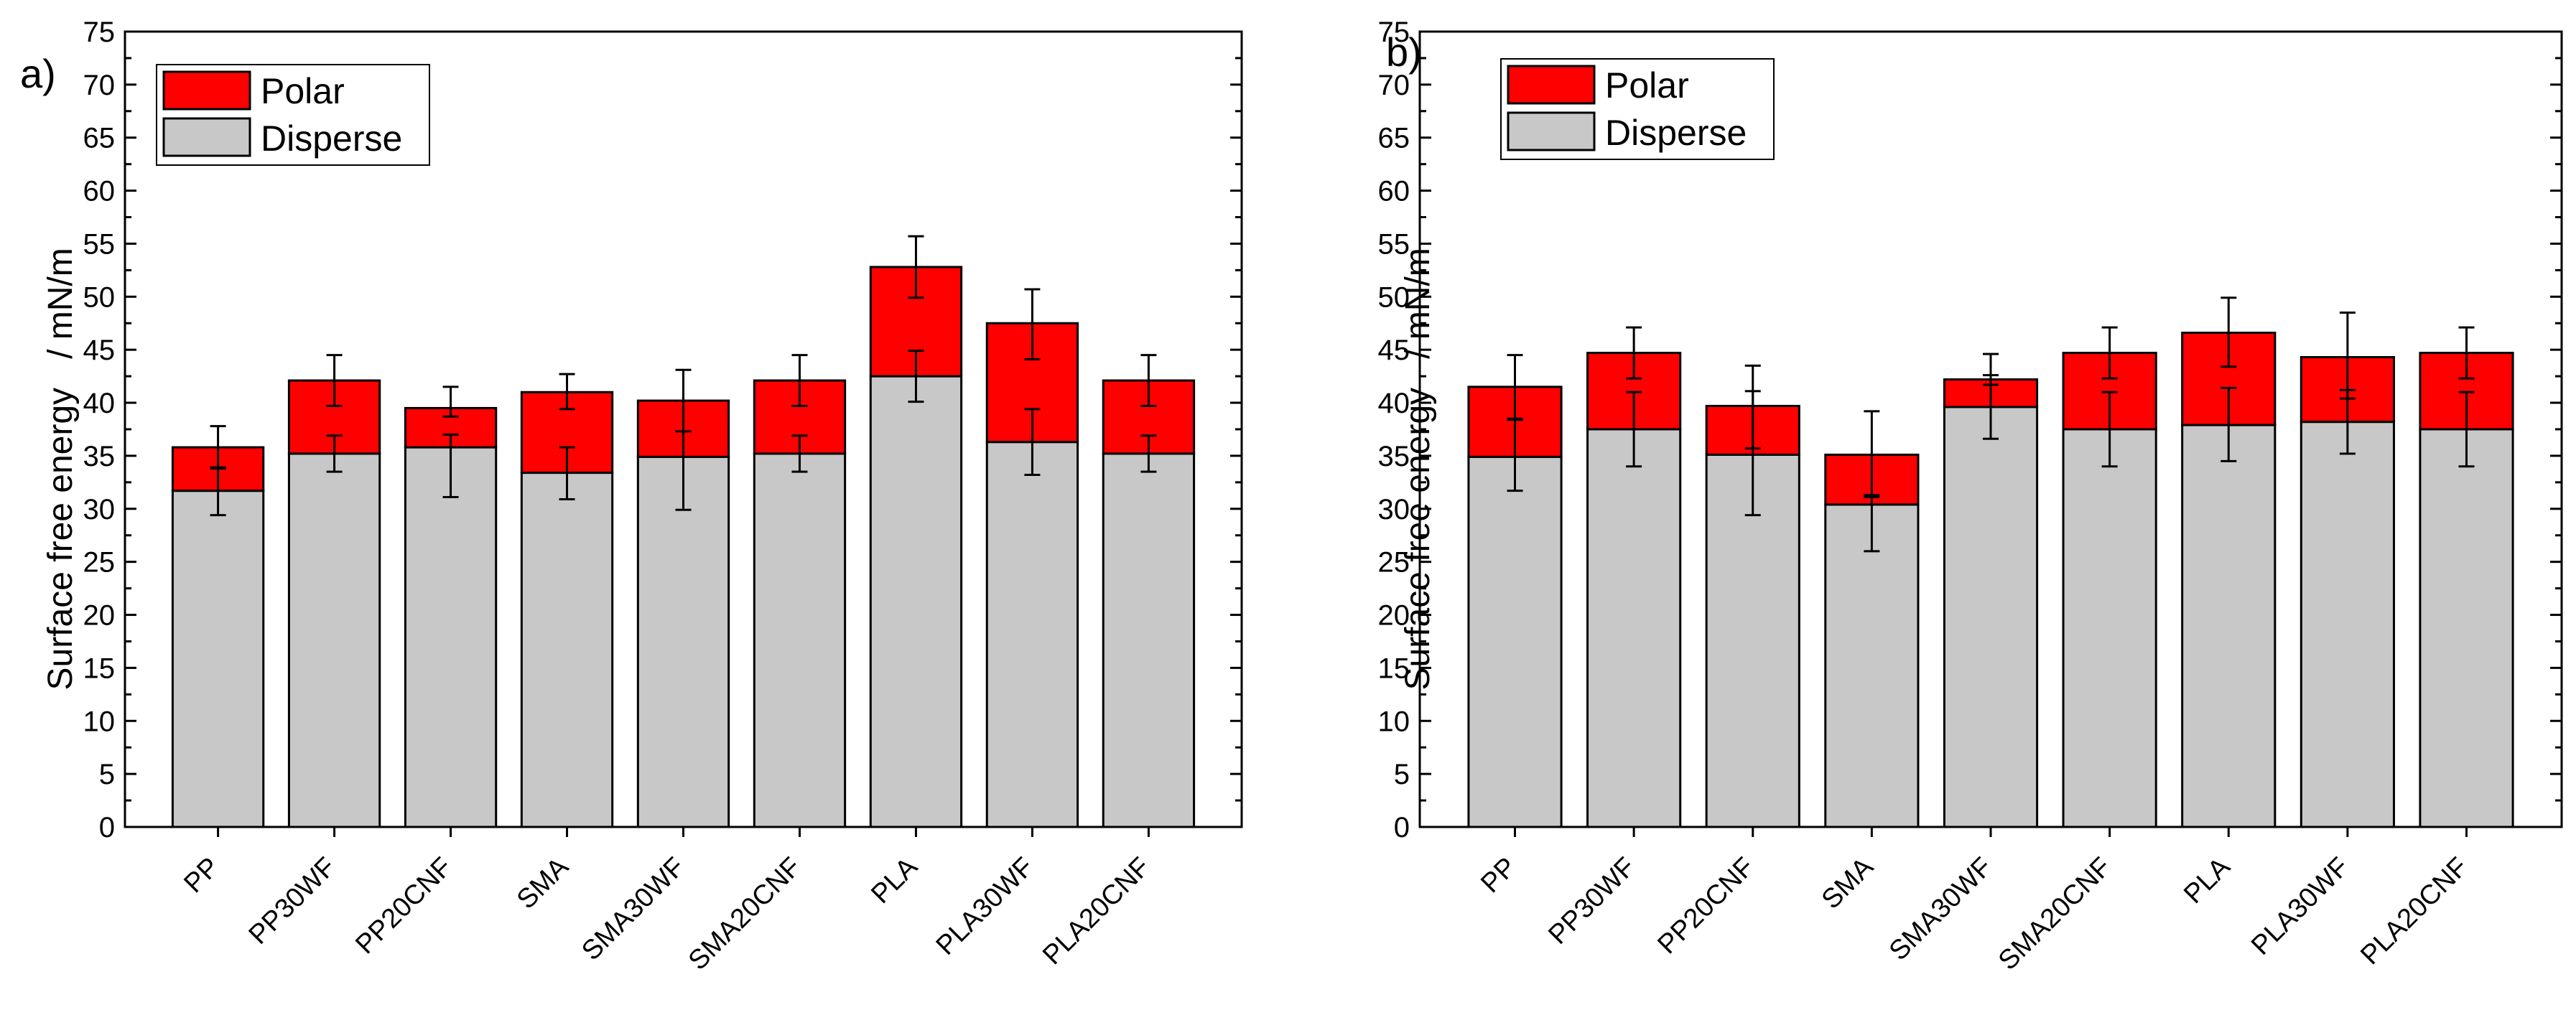  What do you see at coordinates (1647, 85) in the screenshot?
I see `legend-label-polar: Polar` at bounding box center [1647, 85].